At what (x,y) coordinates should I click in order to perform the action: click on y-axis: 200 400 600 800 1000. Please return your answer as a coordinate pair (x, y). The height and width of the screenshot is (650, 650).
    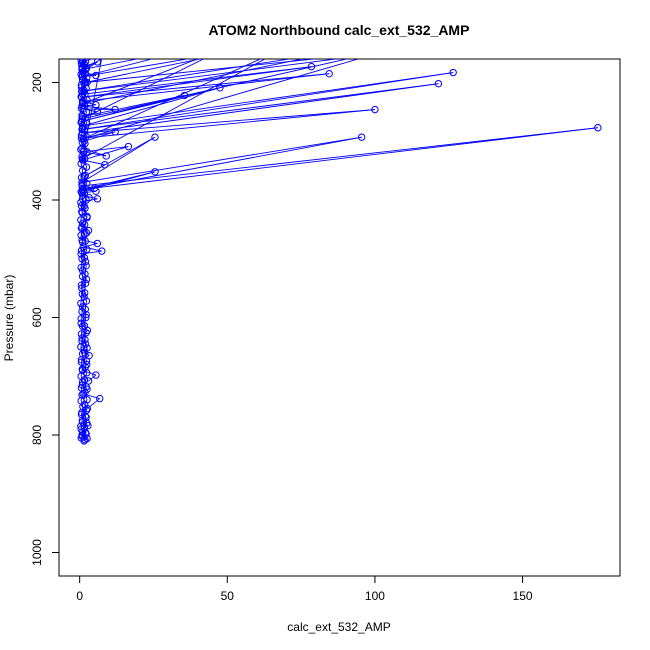
    Looking at the image, I should click on (45, 319).